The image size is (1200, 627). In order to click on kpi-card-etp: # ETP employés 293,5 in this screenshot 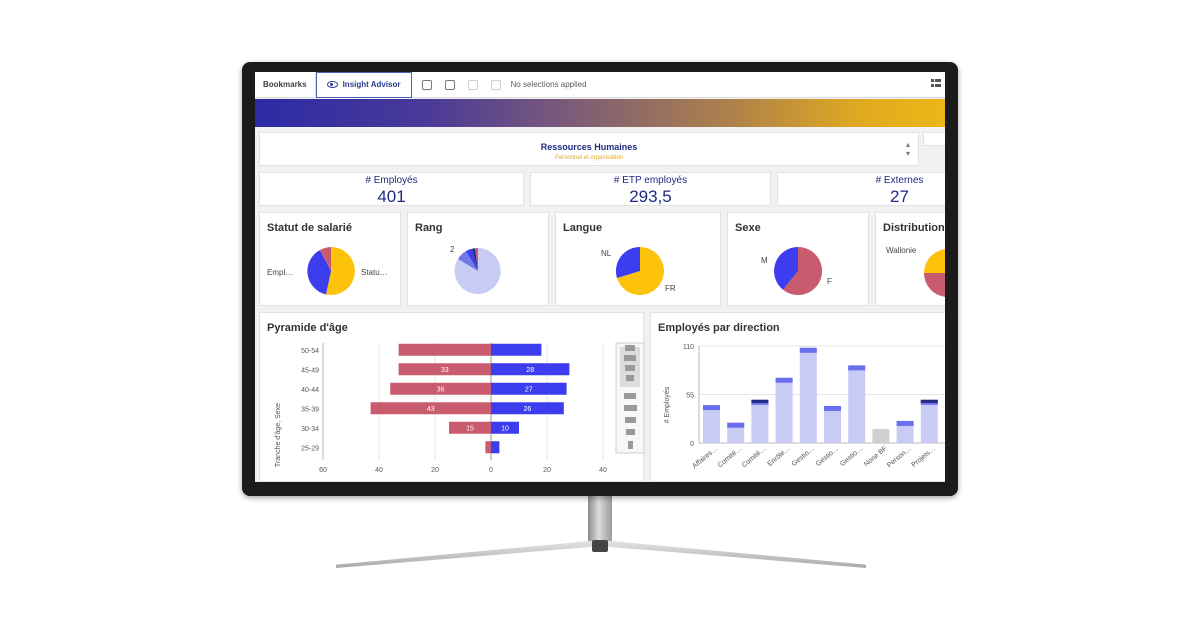, I will do `click(650, 189)`.